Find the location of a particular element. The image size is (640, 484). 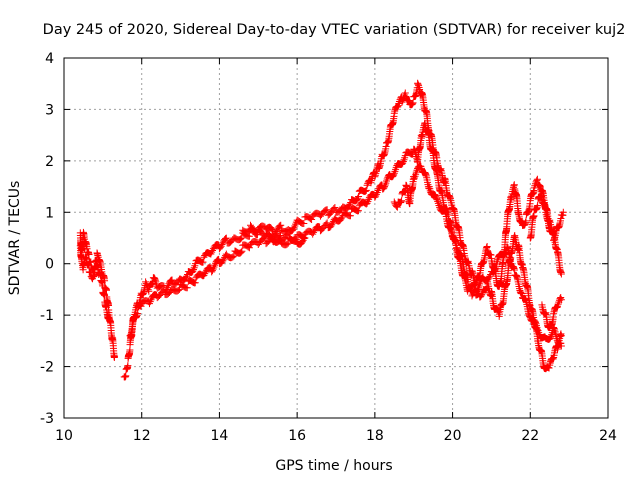

y-tick-label: 0 is located at coordinates (49, 265).